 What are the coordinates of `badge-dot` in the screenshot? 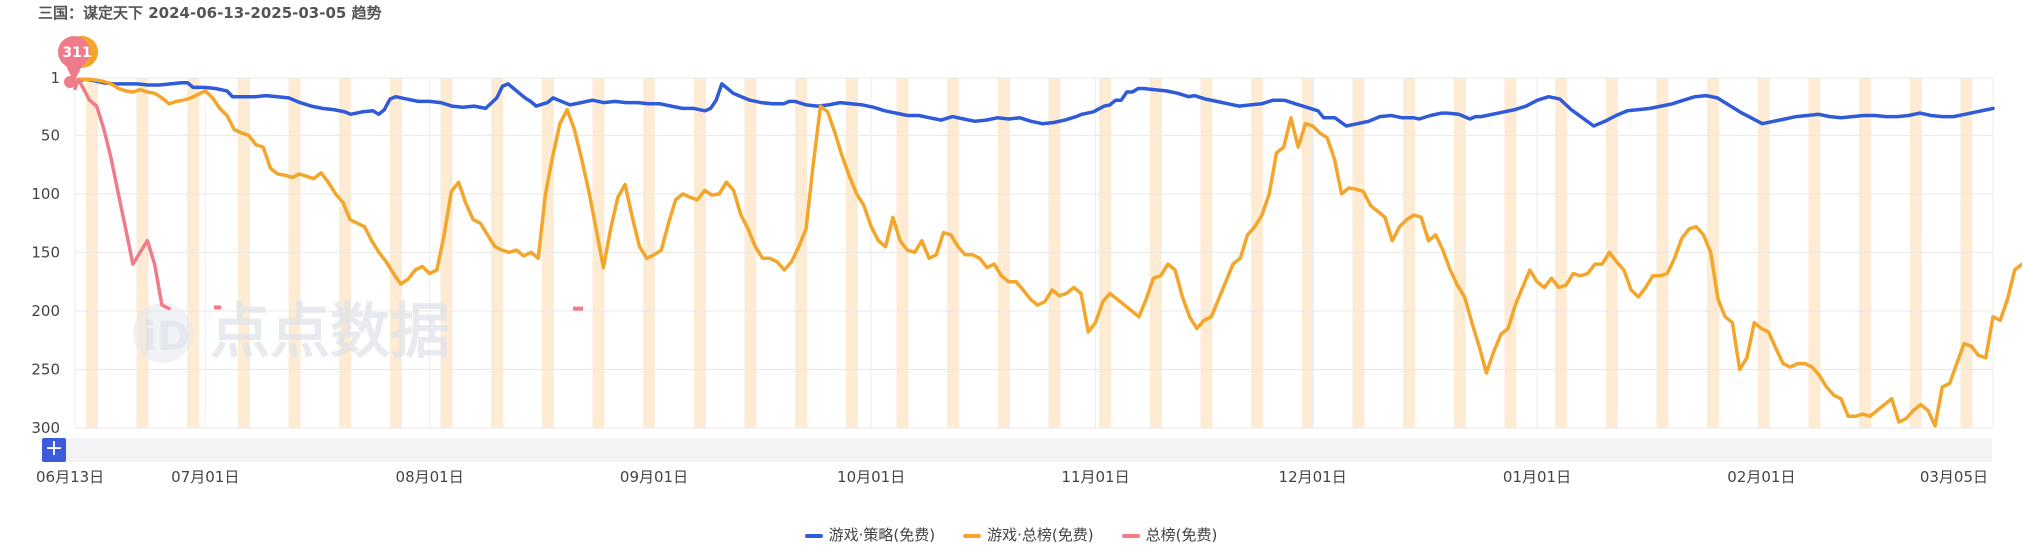 It's located at (70, 82).